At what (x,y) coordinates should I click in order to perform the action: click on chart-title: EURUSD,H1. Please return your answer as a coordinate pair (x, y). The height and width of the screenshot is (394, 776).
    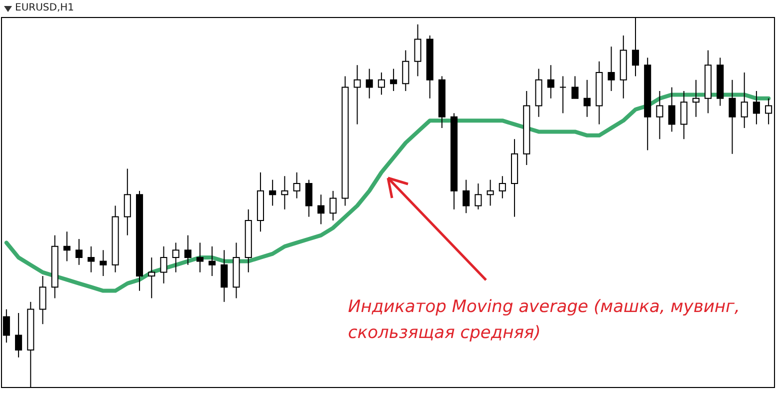
    Looking at the image, I should click on (44, 8).